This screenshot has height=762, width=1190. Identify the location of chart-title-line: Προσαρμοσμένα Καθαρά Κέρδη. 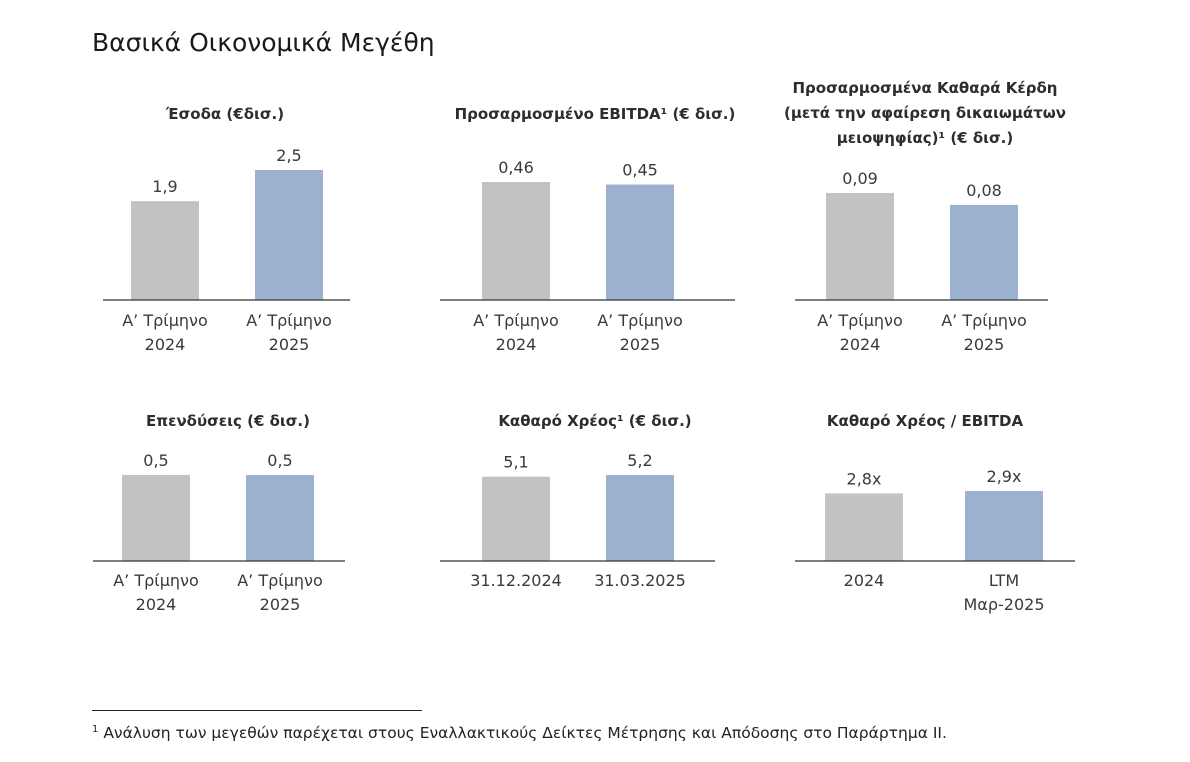
(925, 88).